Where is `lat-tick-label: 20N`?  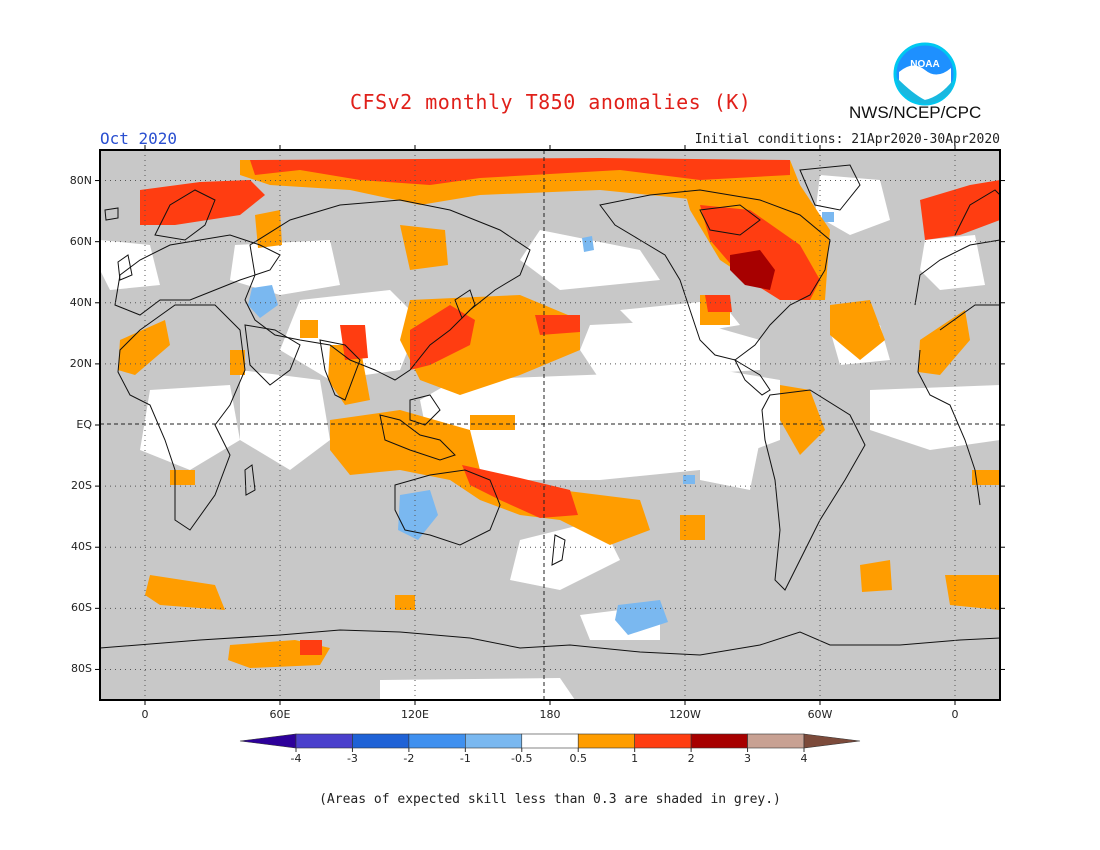 lat-tick-label: 20N is located at coordinates (80, 363).